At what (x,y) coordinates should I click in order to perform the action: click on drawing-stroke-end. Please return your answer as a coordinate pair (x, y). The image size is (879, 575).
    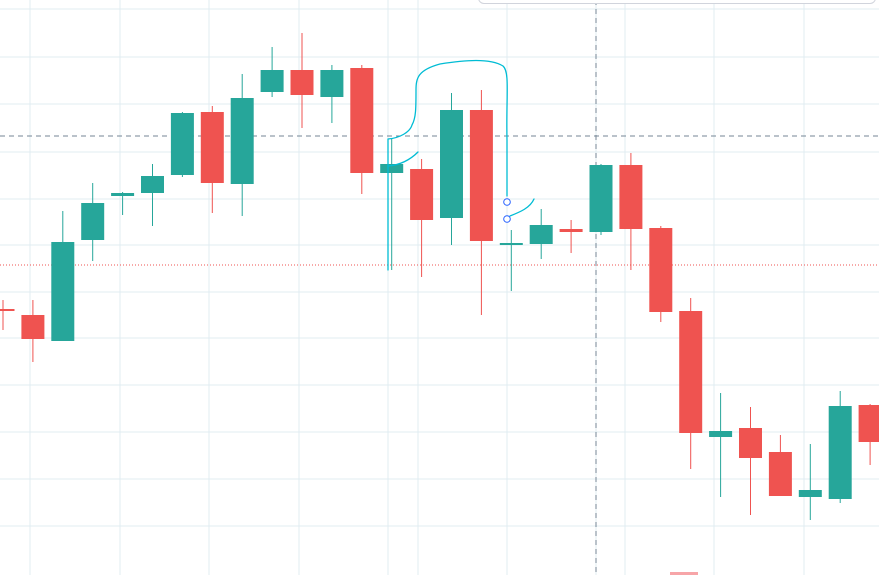
    Looking at the image, I should click on (522, 207).